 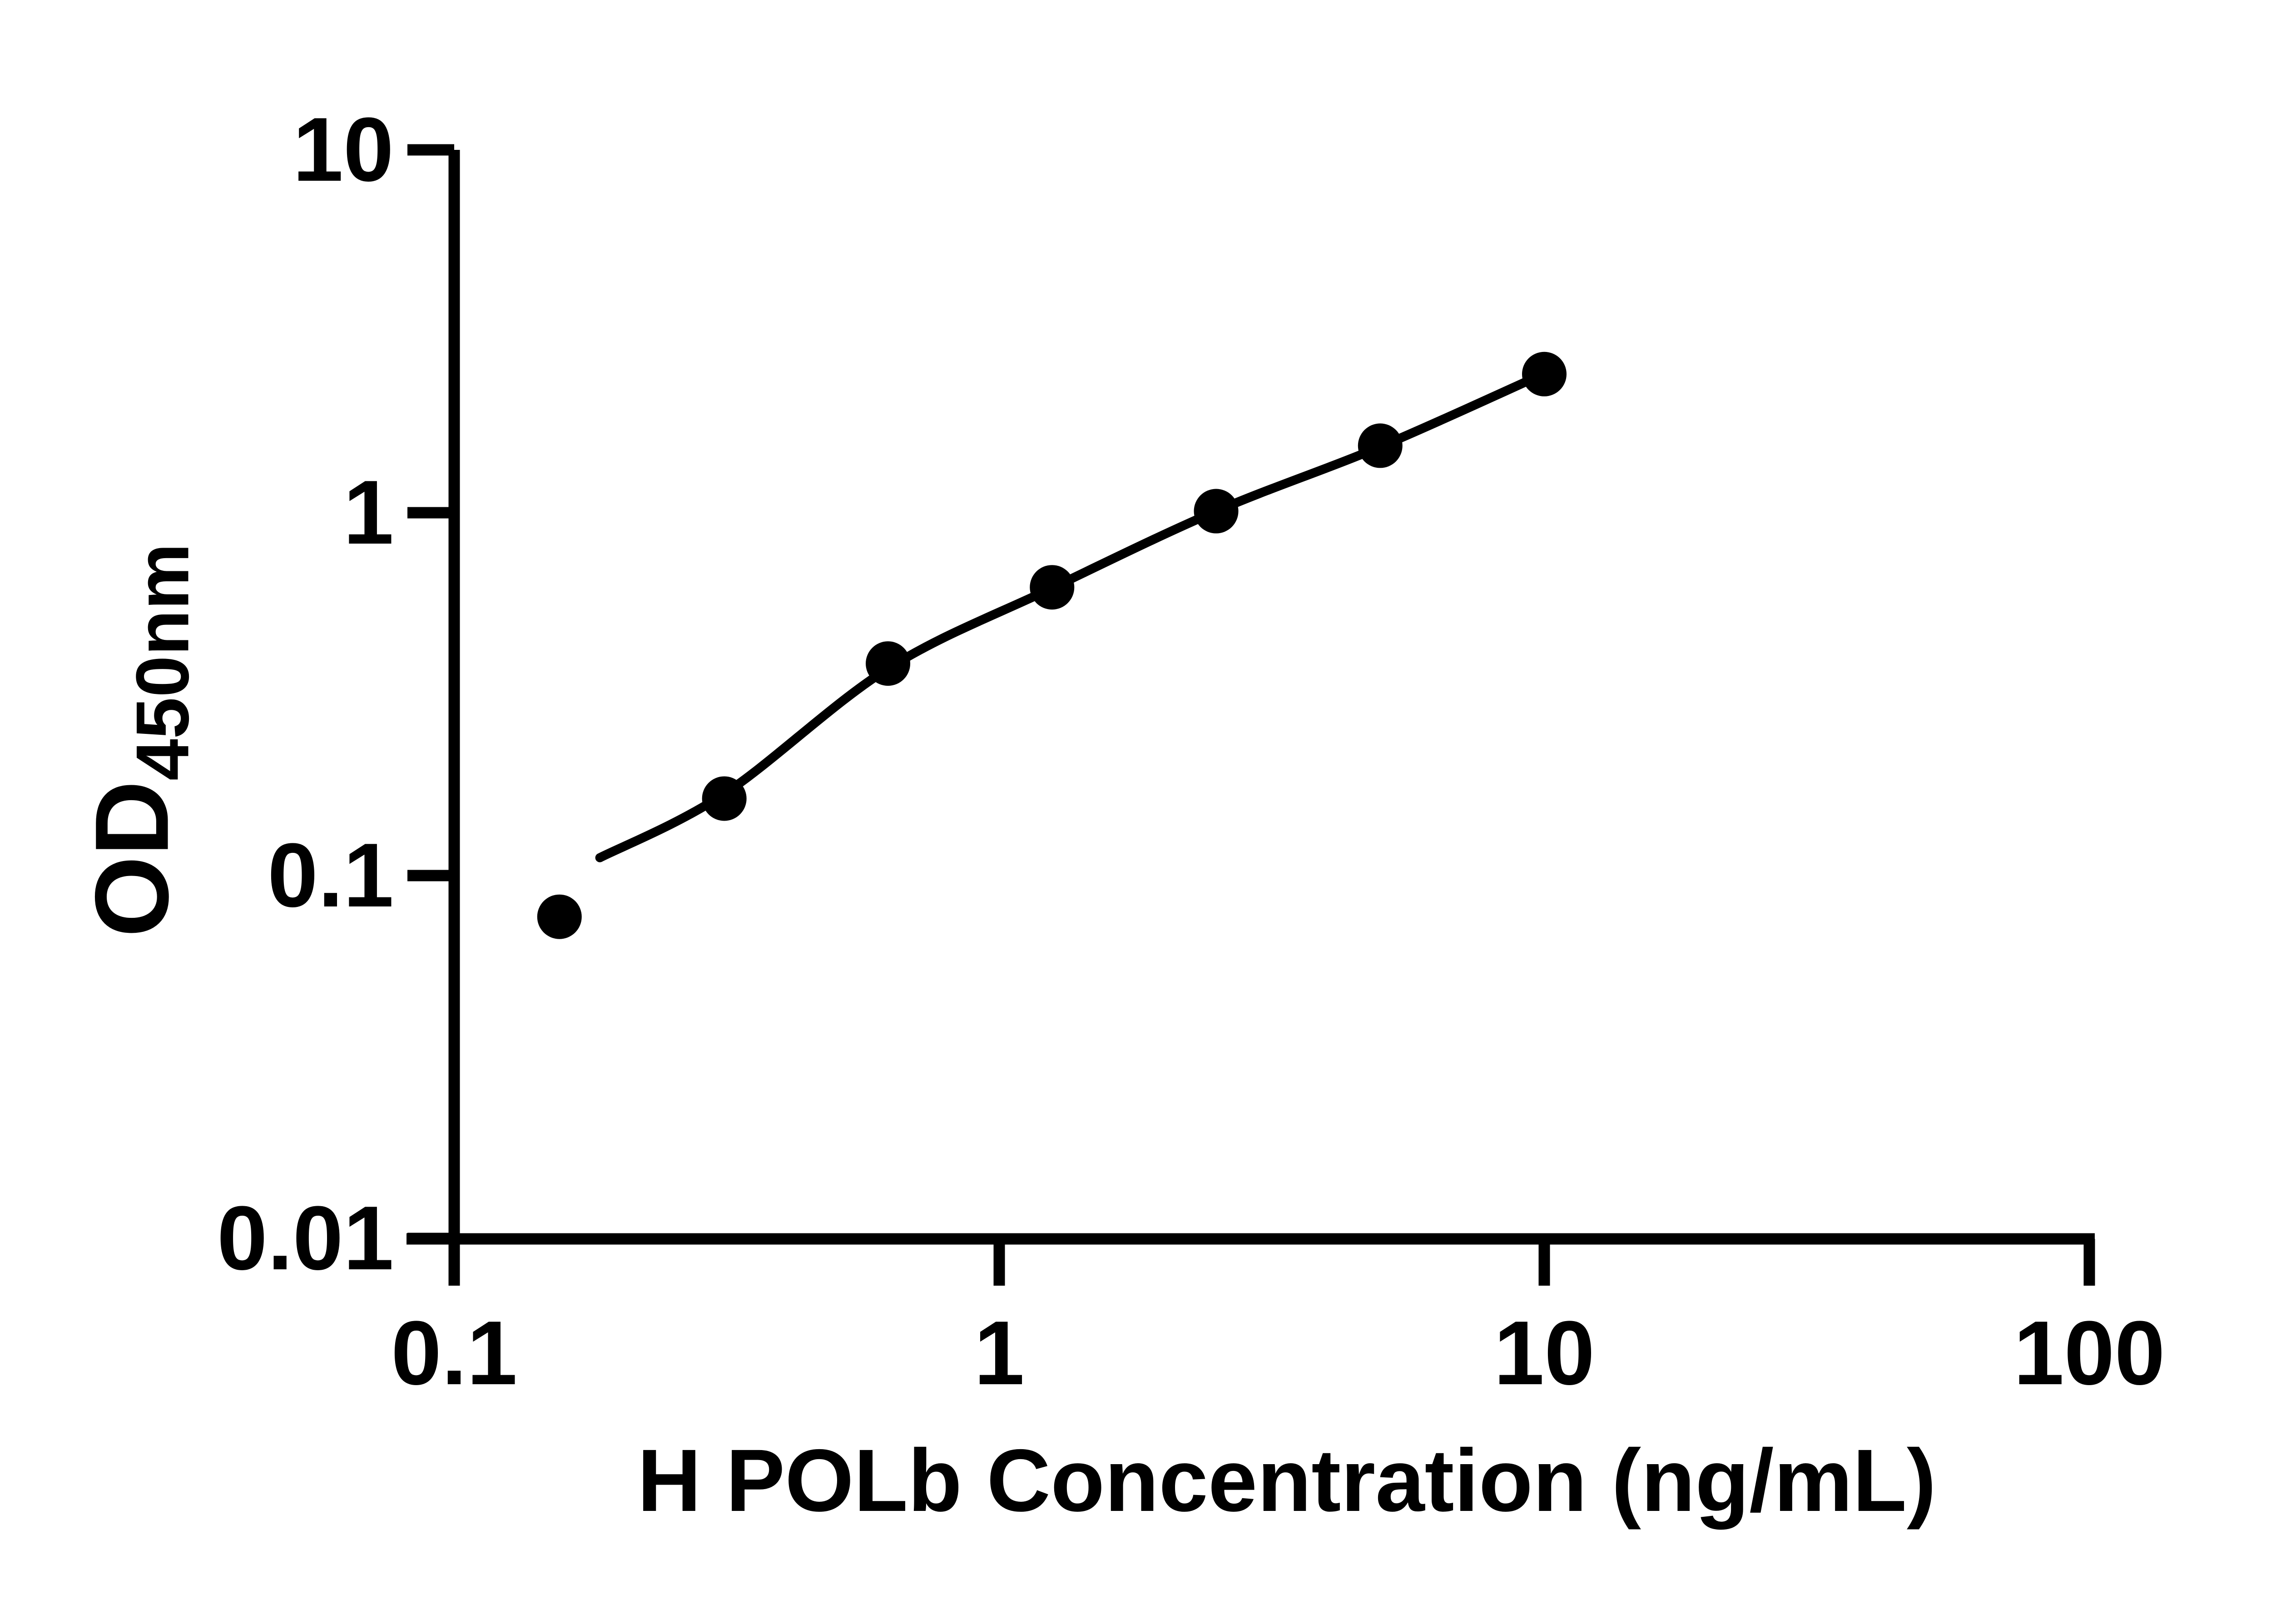 What do you see at coordinates (1286, 1480) in the screenshot?
I see `x-axis-title: H POLb Concentration (ng/mL)` at bounding box center [1286, 1480].